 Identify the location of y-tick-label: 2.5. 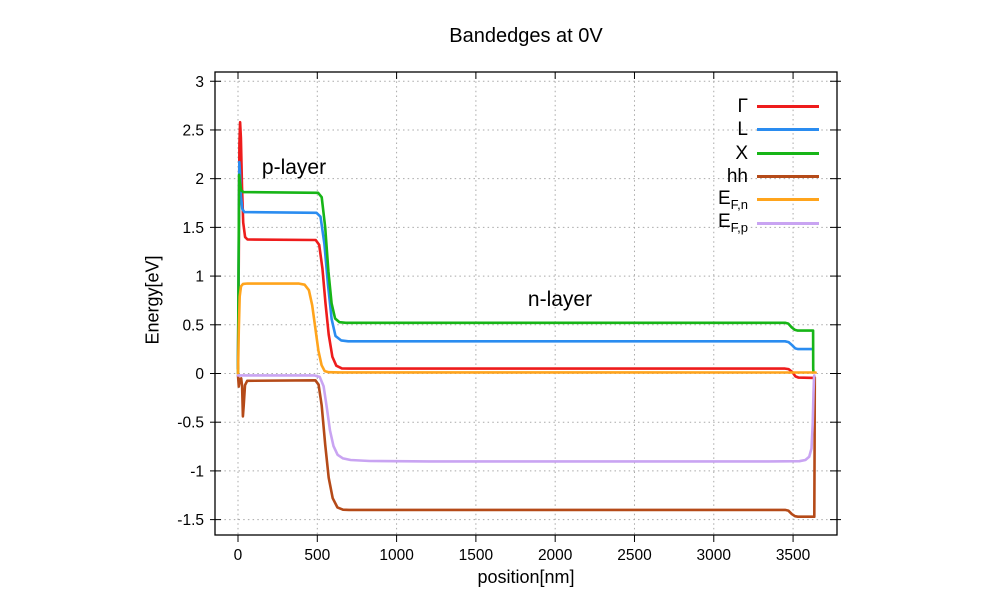
(193, 130).